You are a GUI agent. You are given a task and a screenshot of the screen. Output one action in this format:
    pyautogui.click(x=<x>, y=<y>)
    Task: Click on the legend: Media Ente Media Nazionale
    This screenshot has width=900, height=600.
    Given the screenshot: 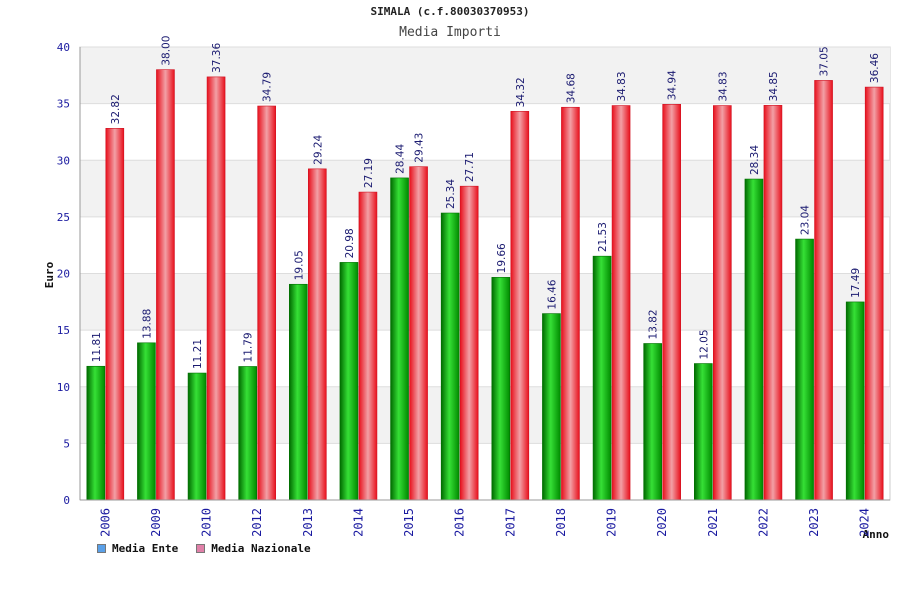 What is the action you would take?
    pyautogui.click(x=204, y=548)
    